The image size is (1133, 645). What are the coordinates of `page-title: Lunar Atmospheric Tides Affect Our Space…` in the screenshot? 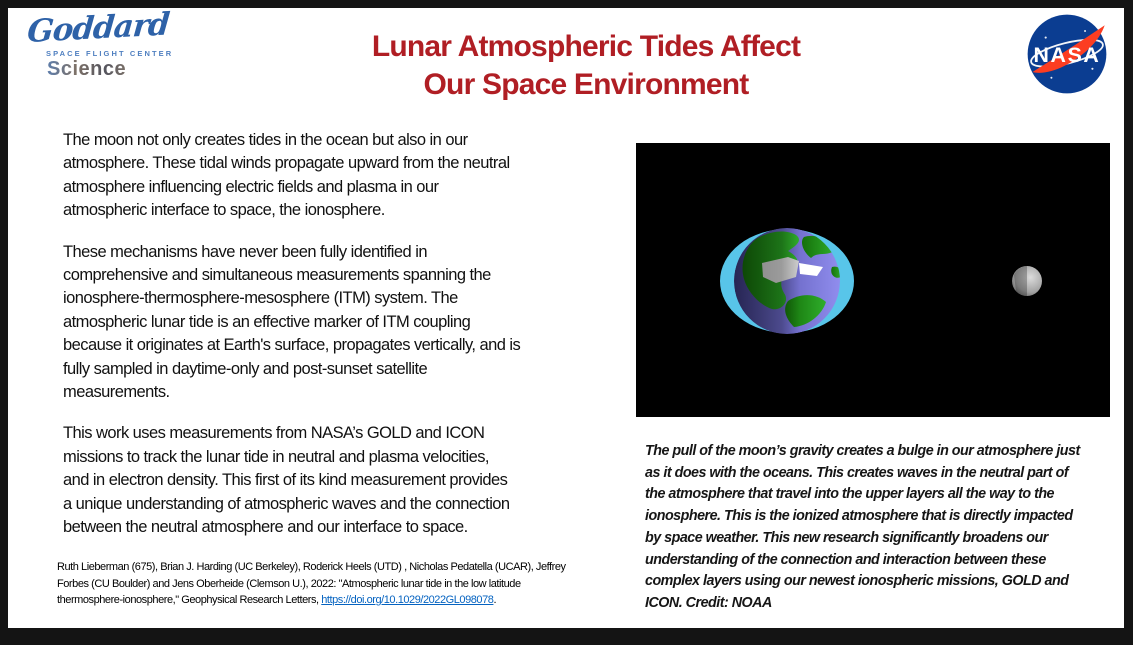 It's located at (586, 66).